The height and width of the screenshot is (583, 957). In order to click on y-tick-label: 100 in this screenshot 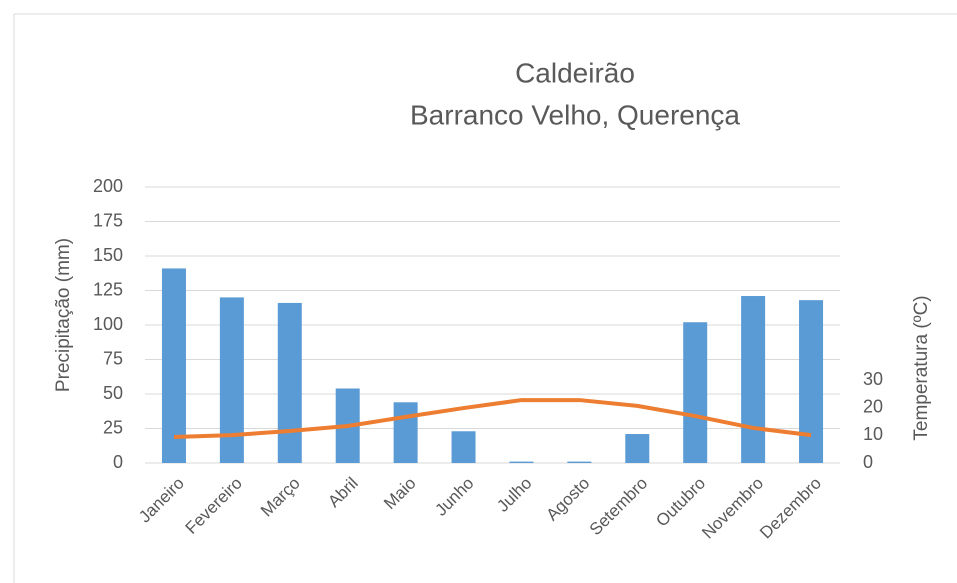, I will do `click(108, 324)`.